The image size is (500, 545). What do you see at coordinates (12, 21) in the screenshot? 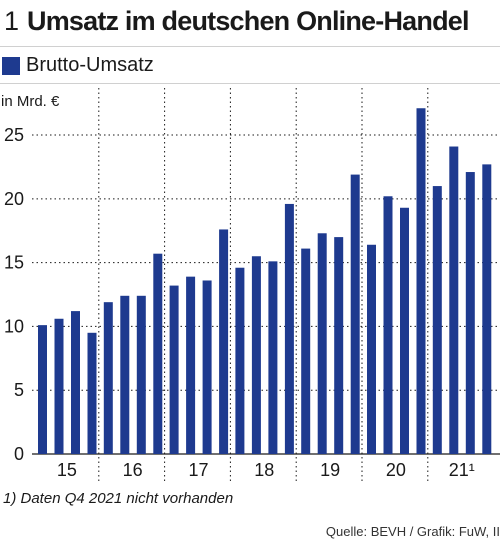
I see `figure-number: 1` at bounding box center [12, 21].